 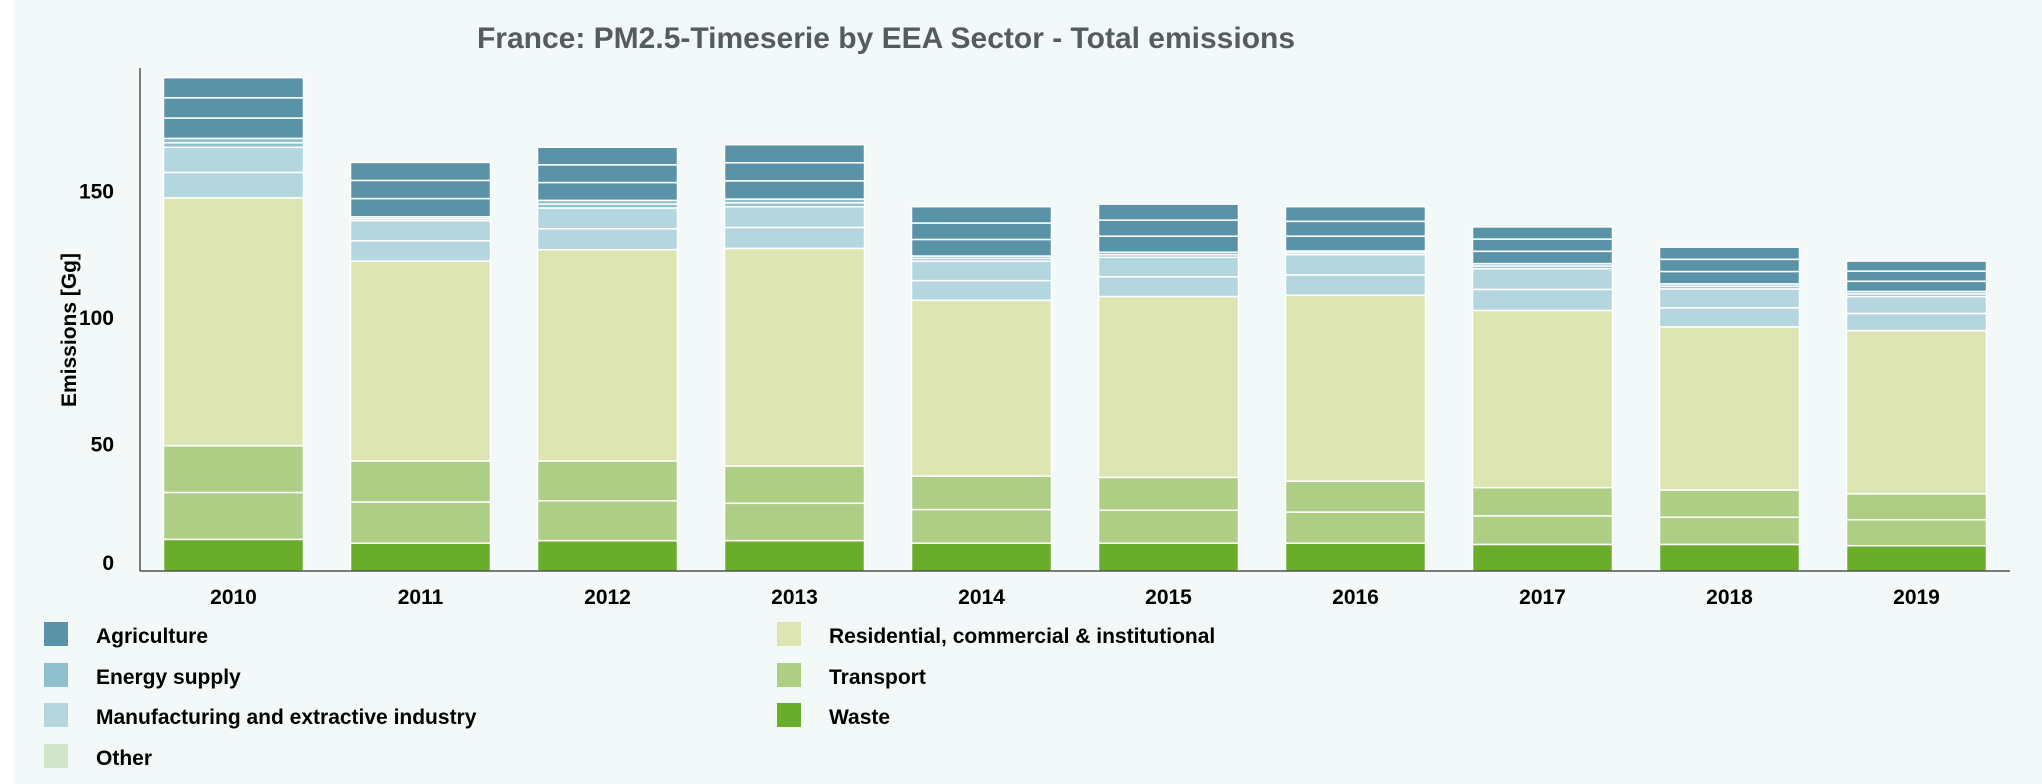 What do you see at coordinates (1729, 253) in the screenshot?
I see `bar-agriculture-2018-part1` at bounding box center [1729, 253].